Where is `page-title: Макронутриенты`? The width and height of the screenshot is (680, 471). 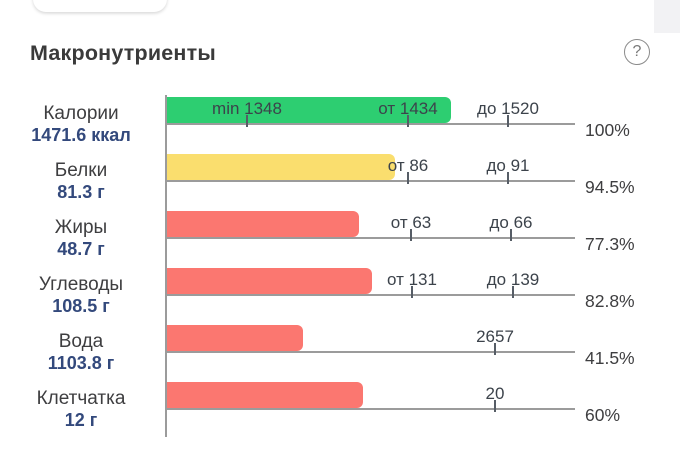 page-title: Макронутриенты is located at coordinates (123, 53).